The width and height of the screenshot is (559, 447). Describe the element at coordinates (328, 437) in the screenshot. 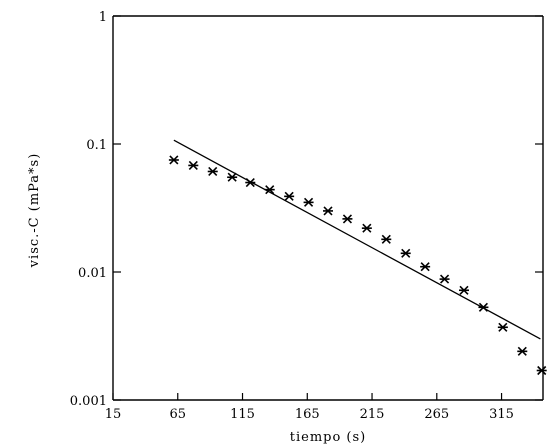

I see `x-axis-title: tiempo (s)` at that location.